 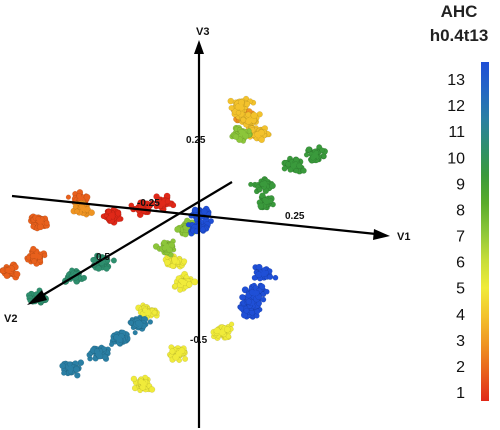 I want to click on tick-v3-bottom: -0.5, so click(x=199, y=340).